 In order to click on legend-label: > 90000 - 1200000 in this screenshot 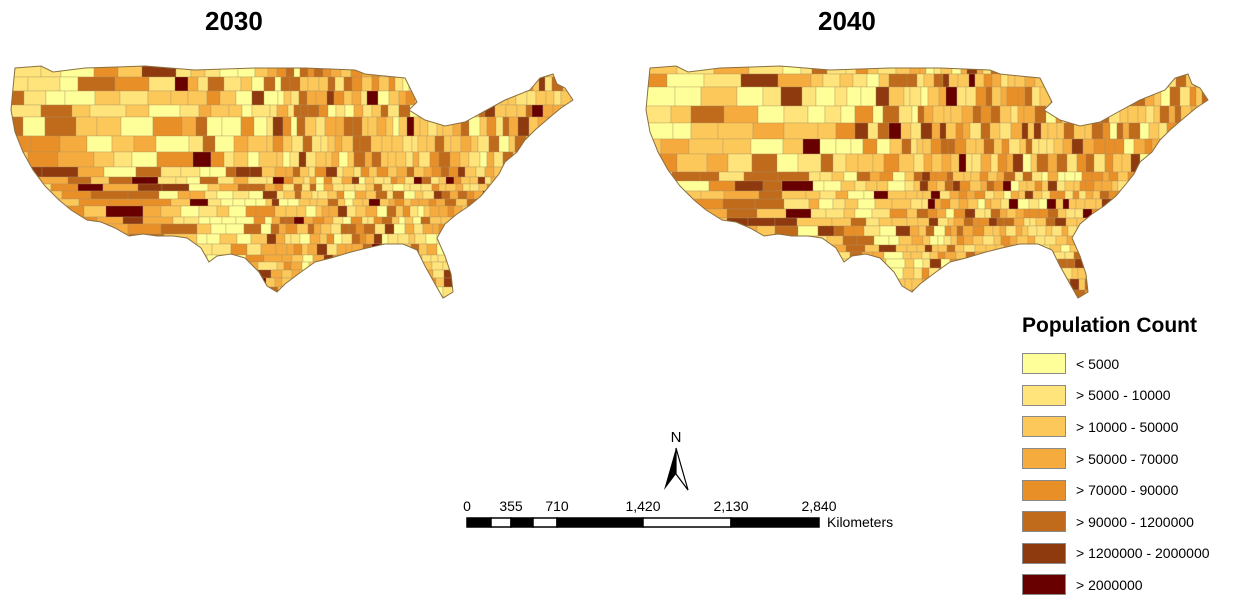, I will do `click(1135, 521)`.